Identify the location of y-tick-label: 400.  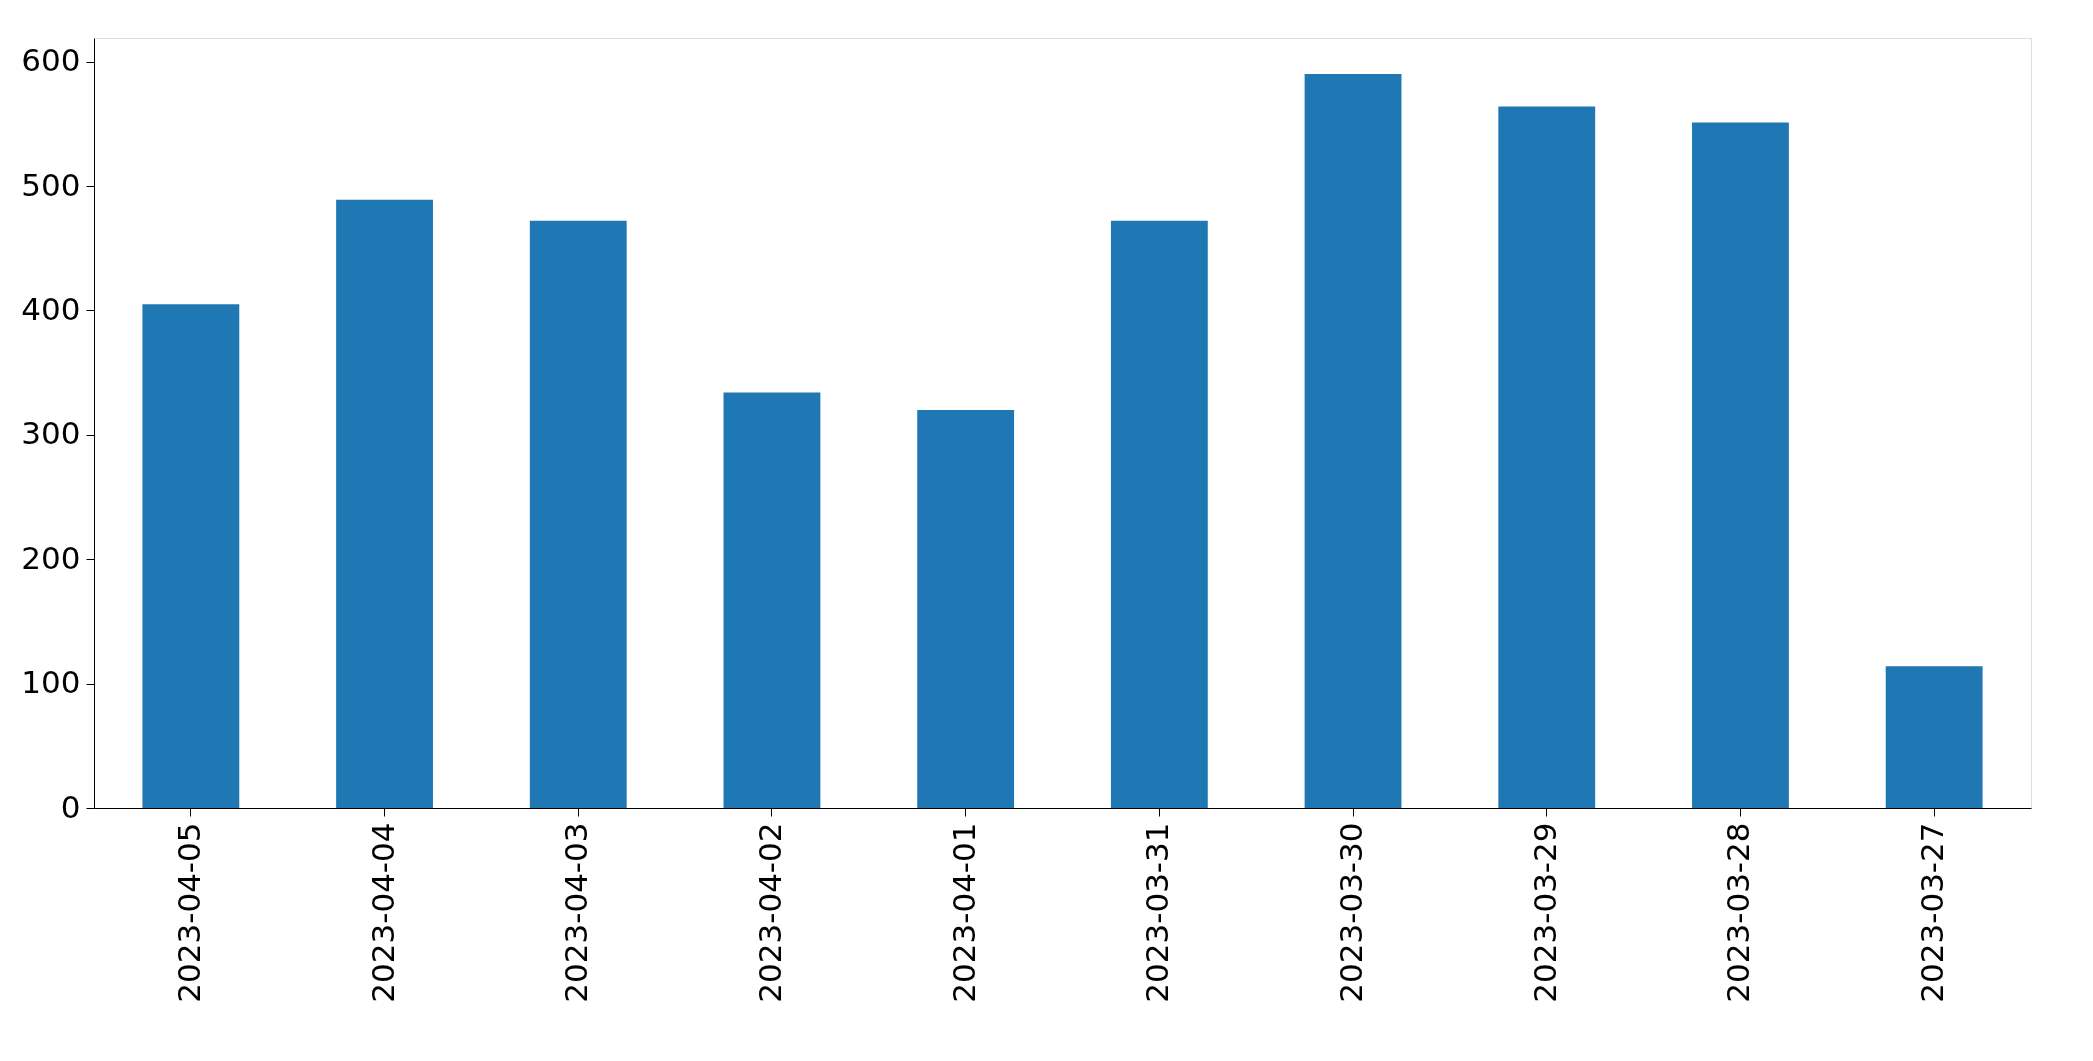
(51, 308).